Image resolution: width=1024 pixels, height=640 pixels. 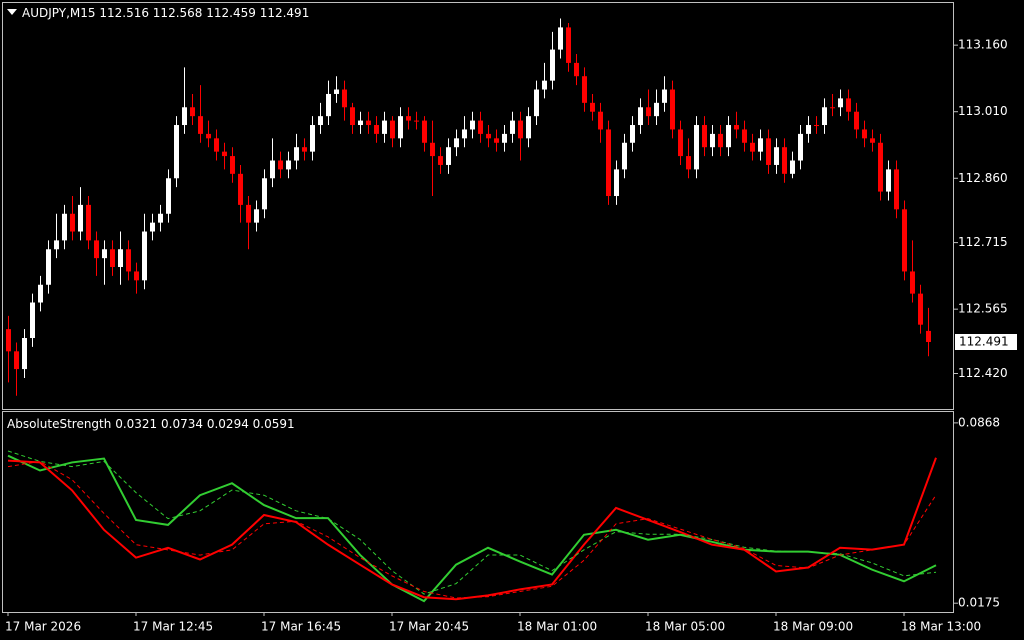 What do you see at coordinates (983, 373) in the screenshot?
I see `y-tick-label: 112.420` at bounding box center [983, 373].